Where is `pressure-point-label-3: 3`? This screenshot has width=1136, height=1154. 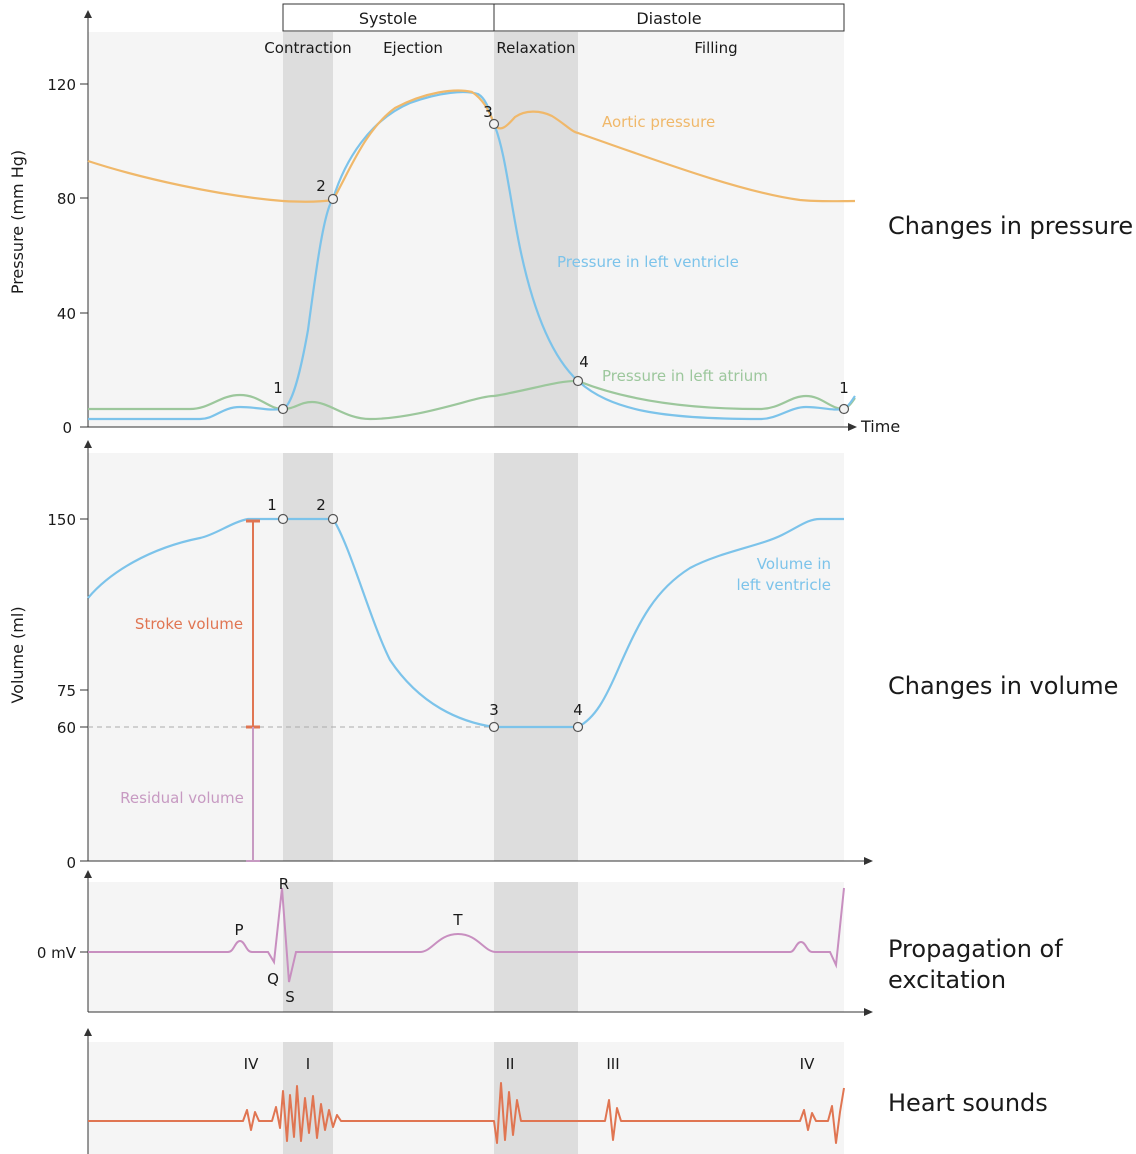
pressure-point-label-3: 3 is located at coordinates (488, 112).